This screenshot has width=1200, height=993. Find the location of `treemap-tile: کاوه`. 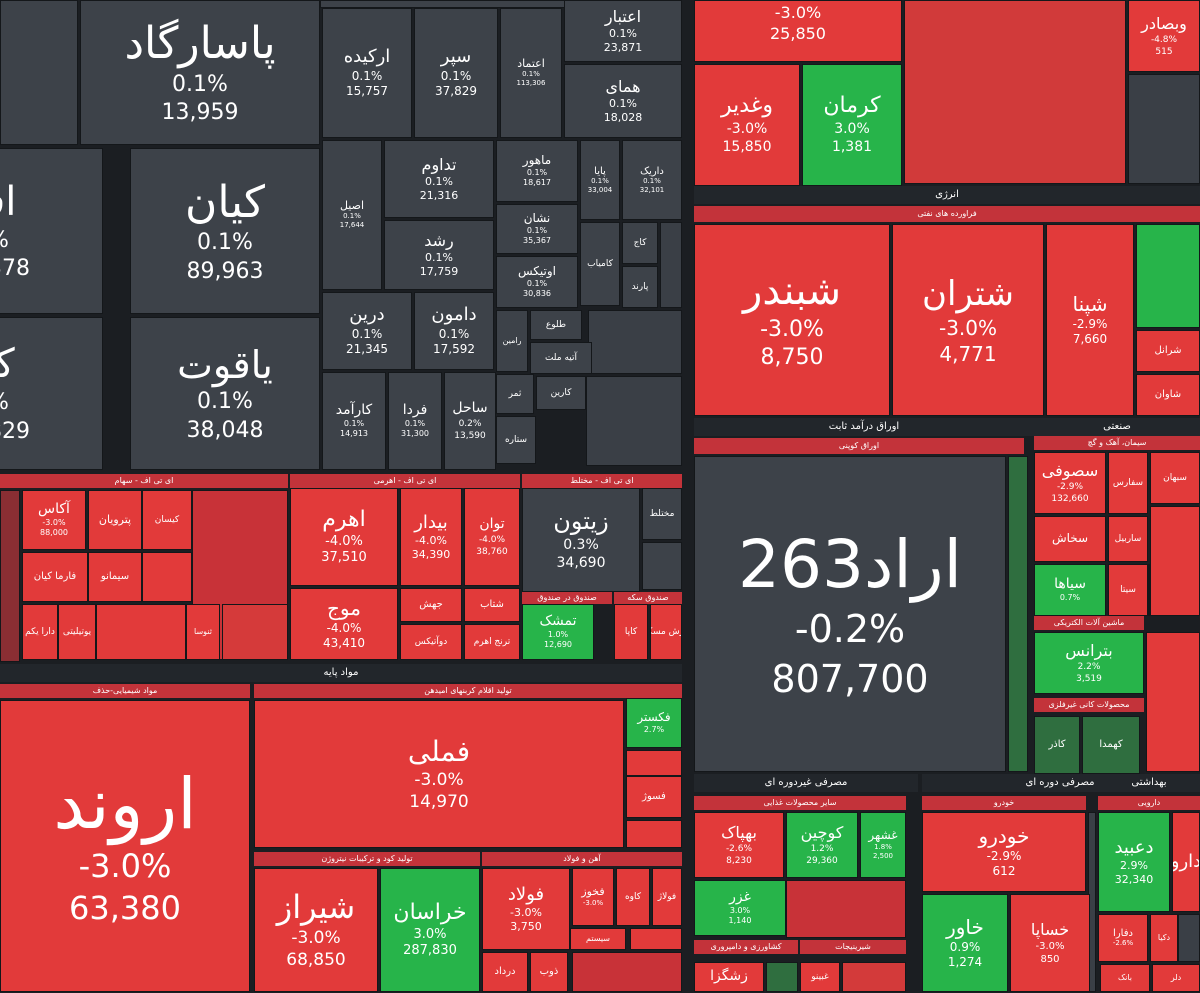

treemap-tile: کاوه is located at coordinates (633, 897).